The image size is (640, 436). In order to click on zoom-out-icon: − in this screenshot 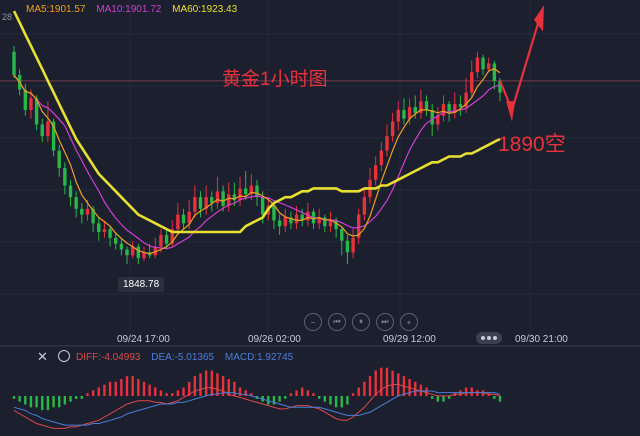, I will do `click(313, 322)`.